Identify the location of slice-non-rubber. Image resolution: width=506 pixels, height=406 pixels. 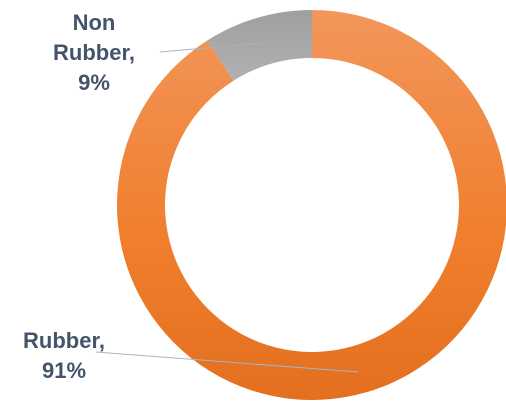
(259, 45).